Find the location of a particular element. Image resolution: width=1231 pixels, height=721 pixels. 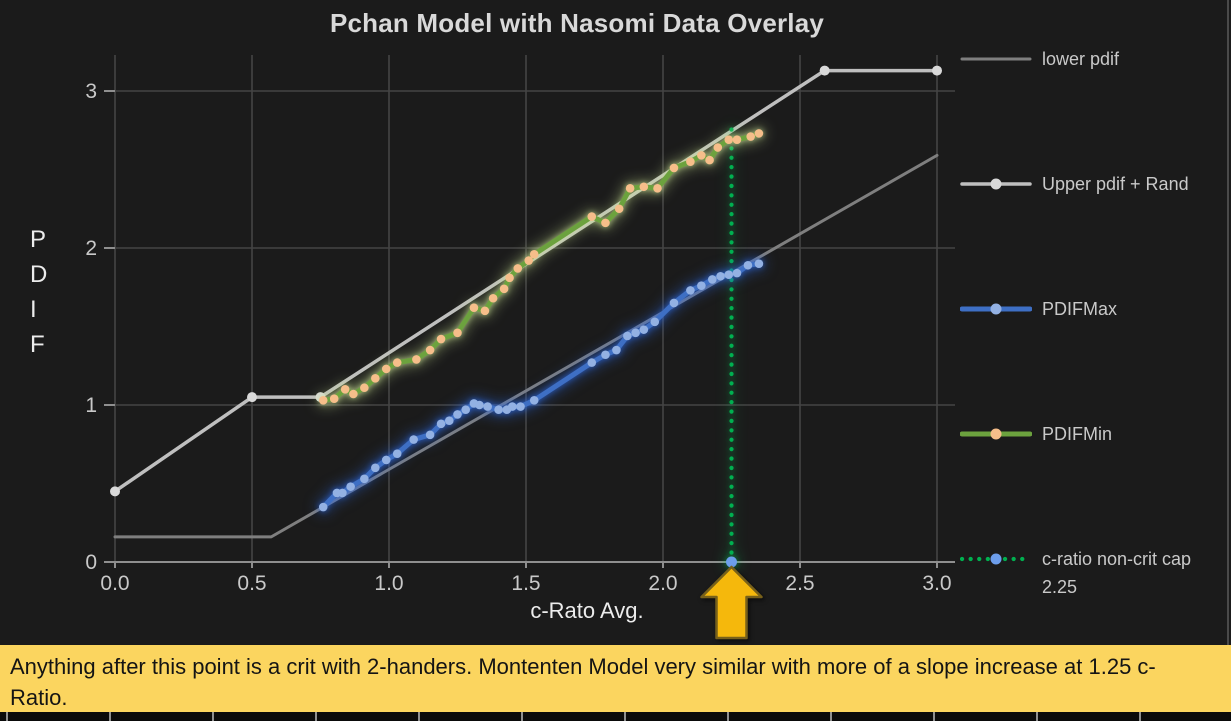

legend-label: lower pdif is located at coordinates (1081, 59).